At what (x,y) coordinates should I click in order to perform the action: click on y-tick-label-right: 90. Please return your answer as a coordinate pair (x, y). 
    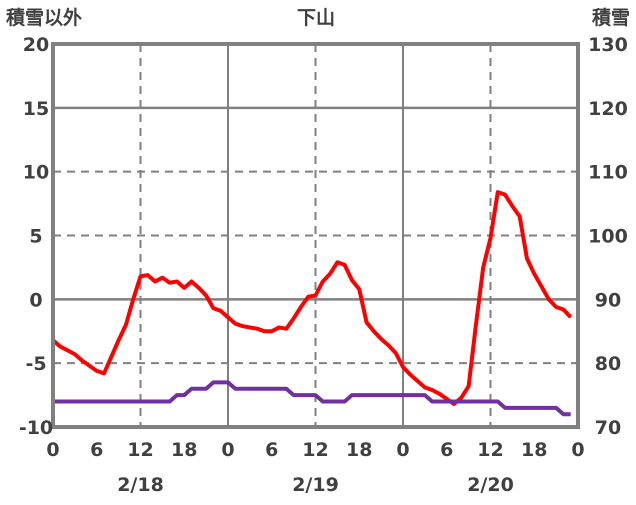
    Looking at the image, I should click on (608, 300).